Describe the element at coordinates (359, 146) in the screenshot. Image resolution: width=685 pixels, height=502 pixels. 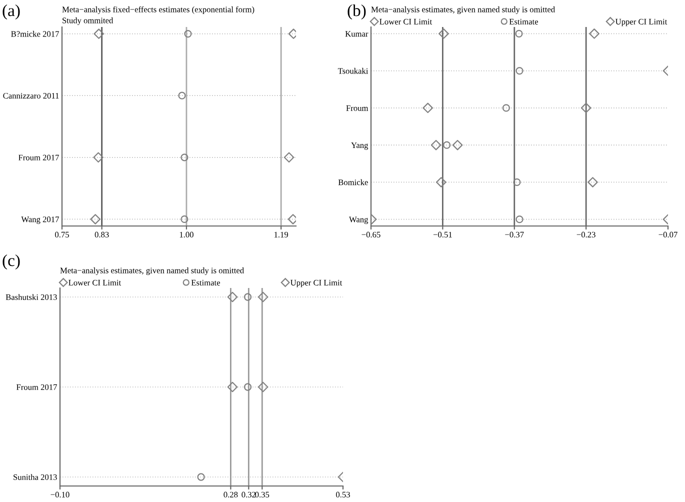
I see `y-tick-label: Yang` at that location.